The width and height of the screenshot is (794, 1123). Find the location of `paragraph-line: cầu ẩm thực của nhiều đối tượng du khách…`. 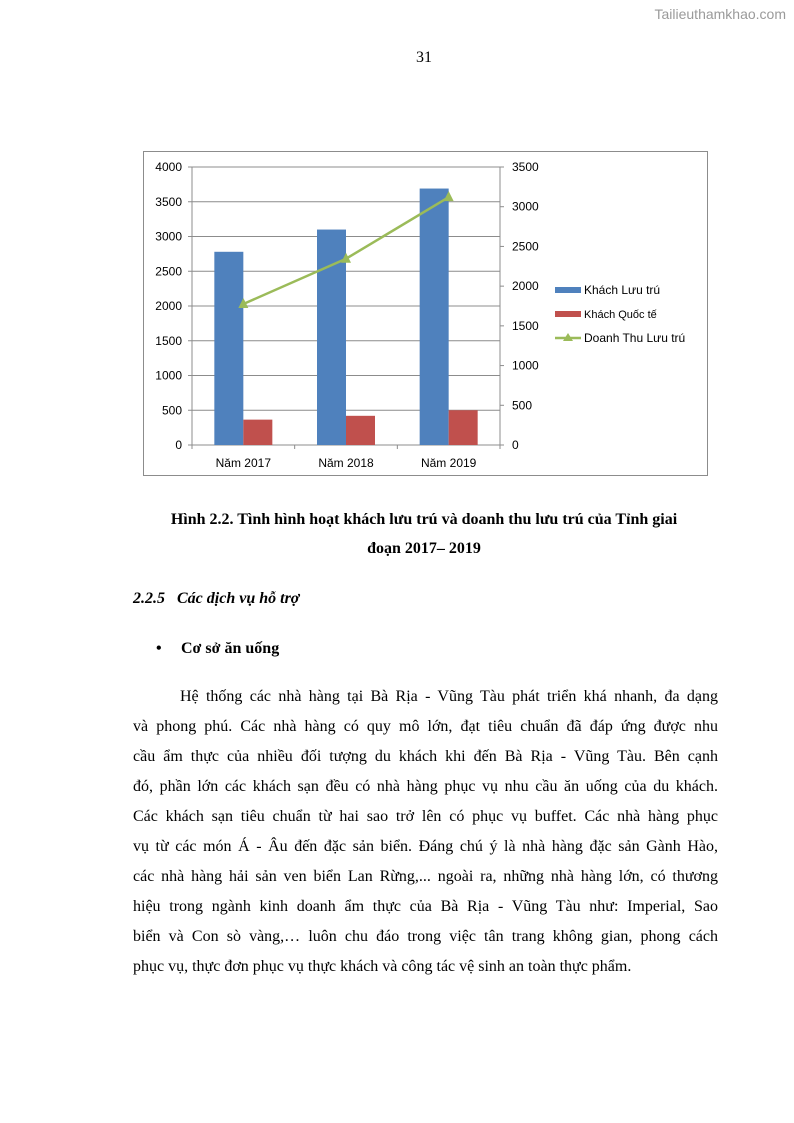

paragraph-line: cầu ẩm thực của nhiều đối tượng du khách… is located at coordinates (425, 756).